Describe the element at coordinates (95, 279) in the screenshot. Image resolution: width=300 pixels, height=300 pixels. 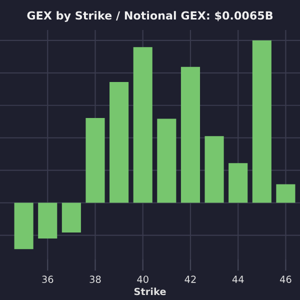
I see `x-tick-label: 38` at that location.